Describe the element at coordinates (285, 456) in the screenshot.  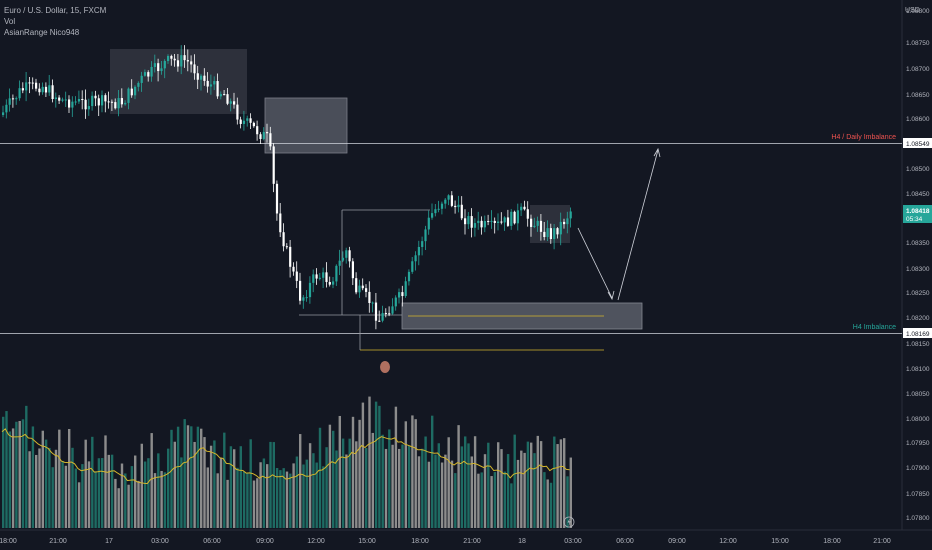
I see `volume-moving-average` at that location.